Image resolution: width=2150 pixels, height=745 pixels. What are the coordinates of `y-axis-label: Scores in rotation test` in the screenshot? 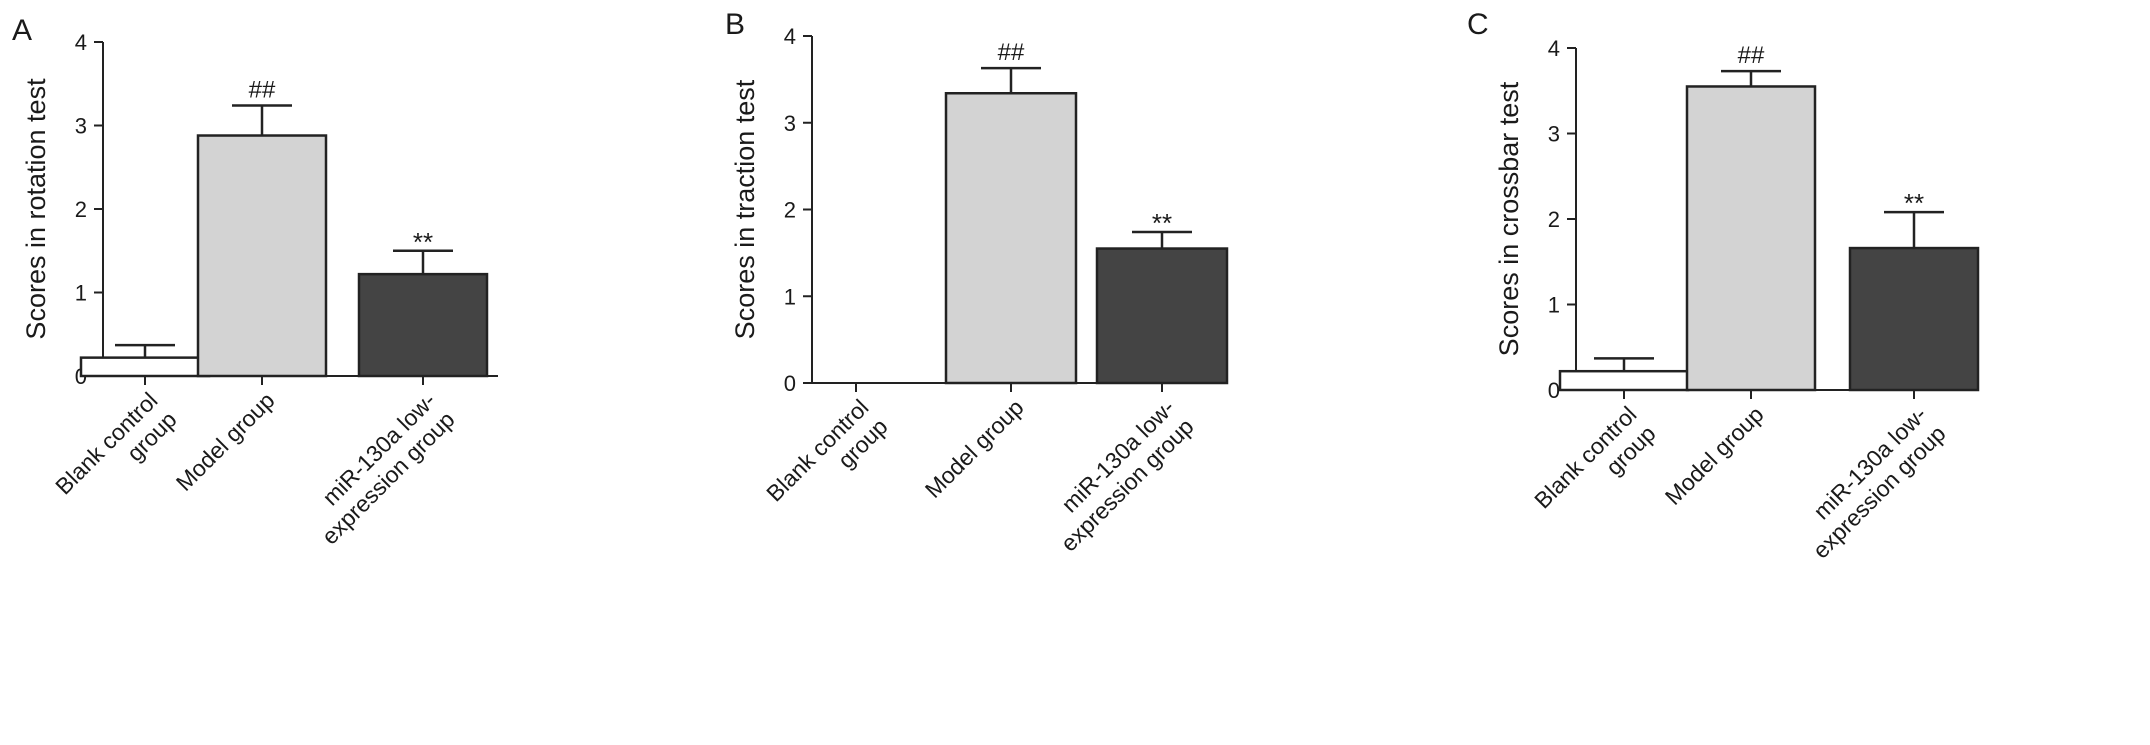 It's located at (36, 209).